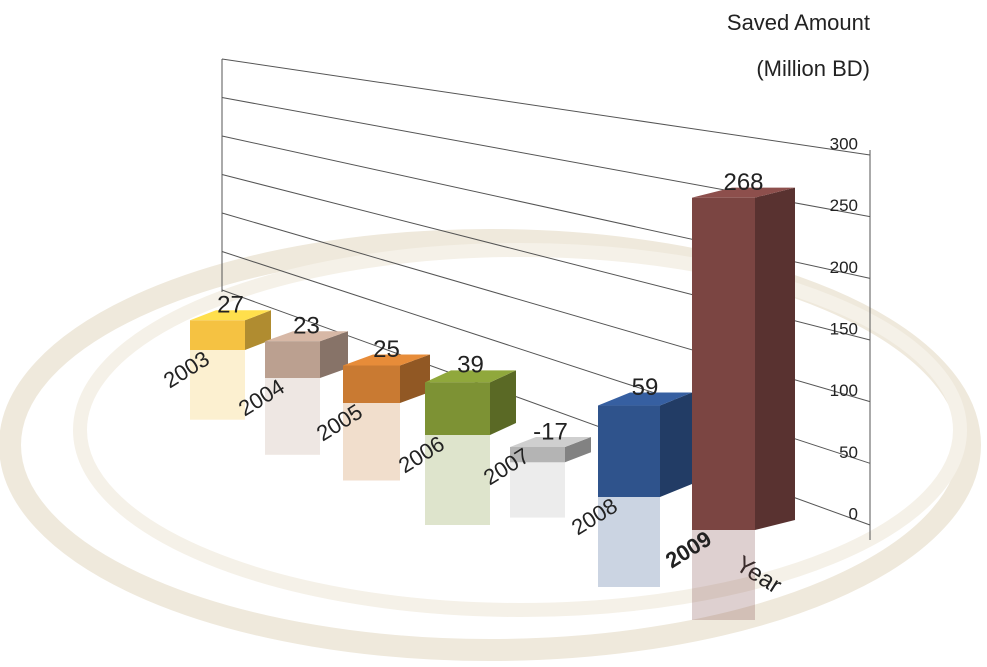 The width and height of the screenshot is (987, 667). What do you see at coordinates (386, 349) in the screenshot?
I see `data-label: 25` at bounding box center [386, 349].